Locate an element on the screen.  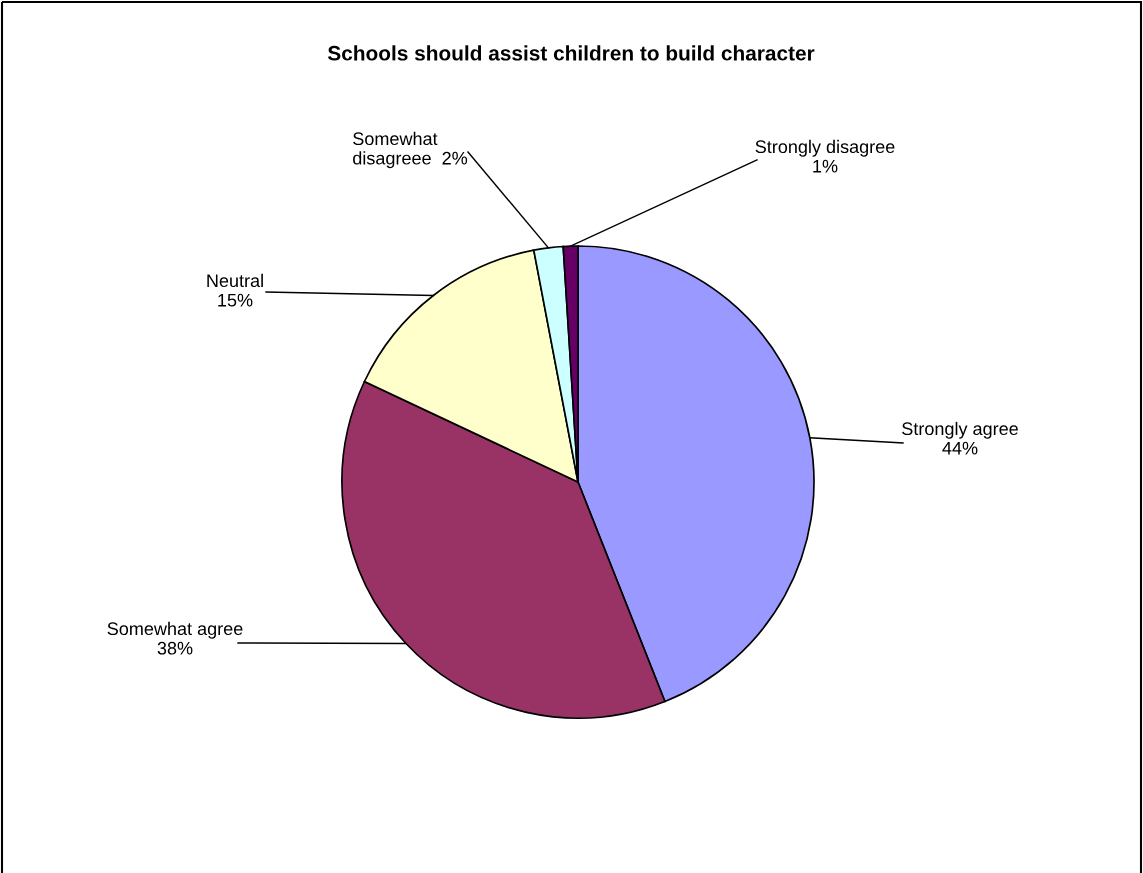
slice-label: Strongly disagree is located at coordinates (825, 148).